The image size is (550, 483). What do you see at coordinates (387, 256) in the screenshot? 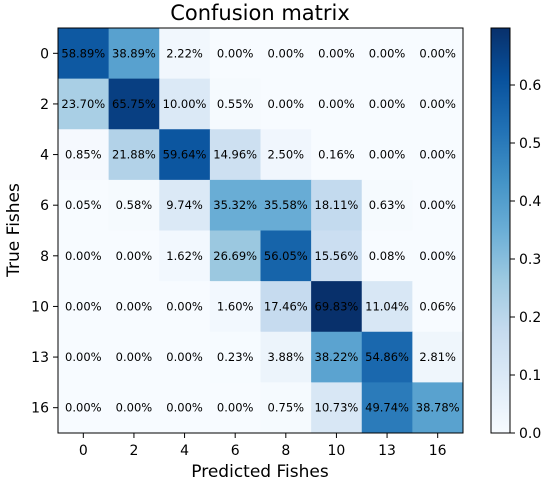
I see `cell-value-label: 0.08%` at bounding box center [387, 256].